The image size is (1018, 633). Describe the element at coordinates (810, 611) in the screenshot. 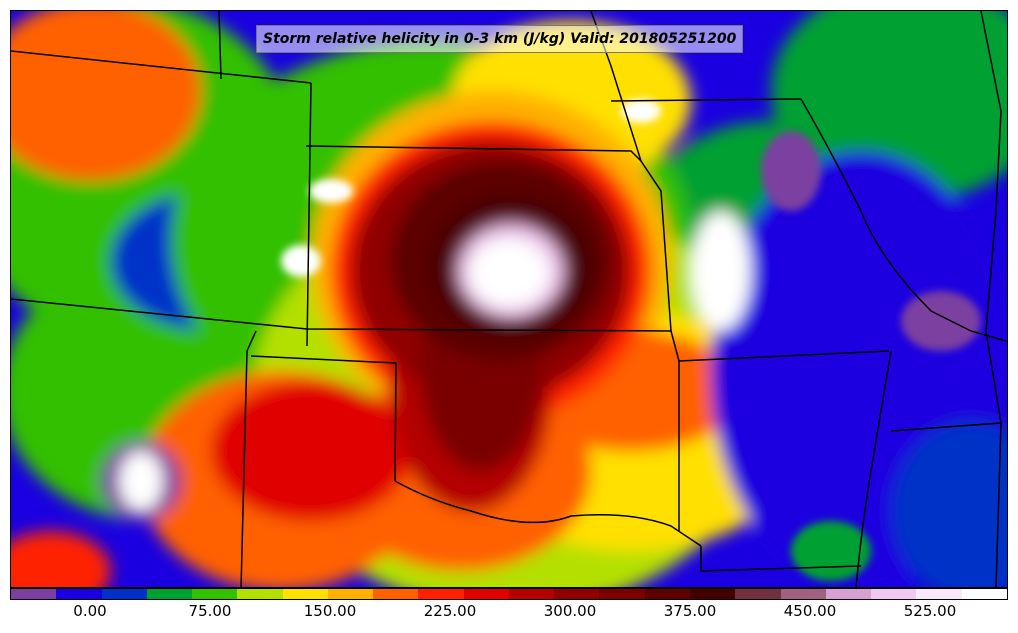

I see `colorbar-tick-label: 450.00` at that location.